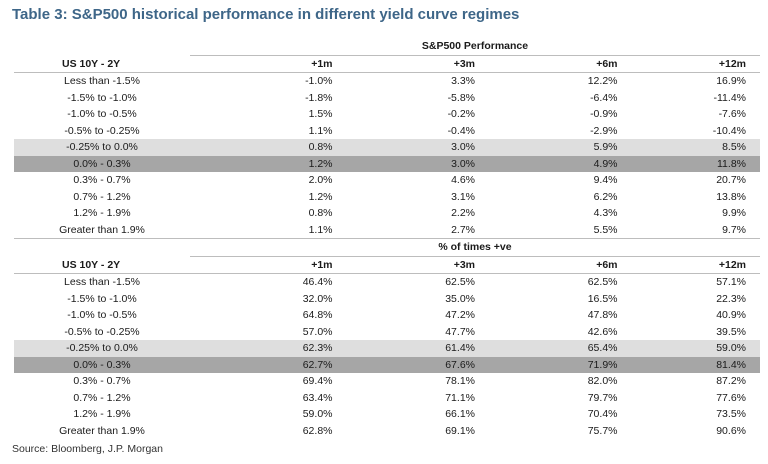 The width and height of the screenshot is (768, 464). What do you see at coordinates (403, 265) in the screenshot?
I see `column-header: +3m` at bounding box center [403, 265].